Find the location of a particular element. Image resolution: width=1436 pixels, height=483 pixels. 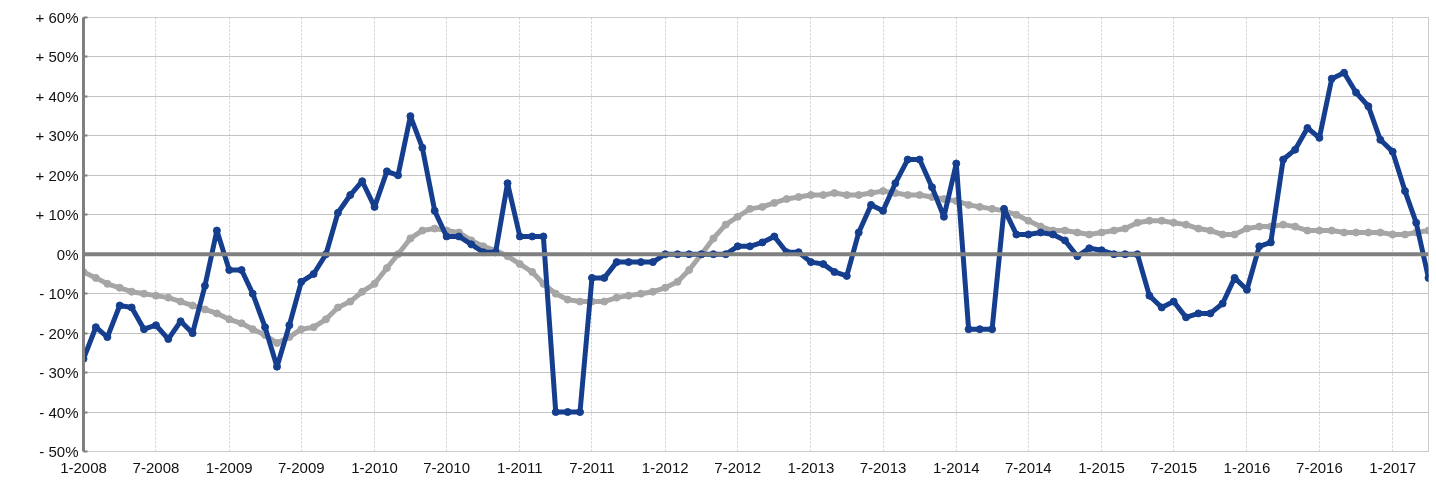

x-tick-label: 1-2017 is located at coordinates (1393, 467).